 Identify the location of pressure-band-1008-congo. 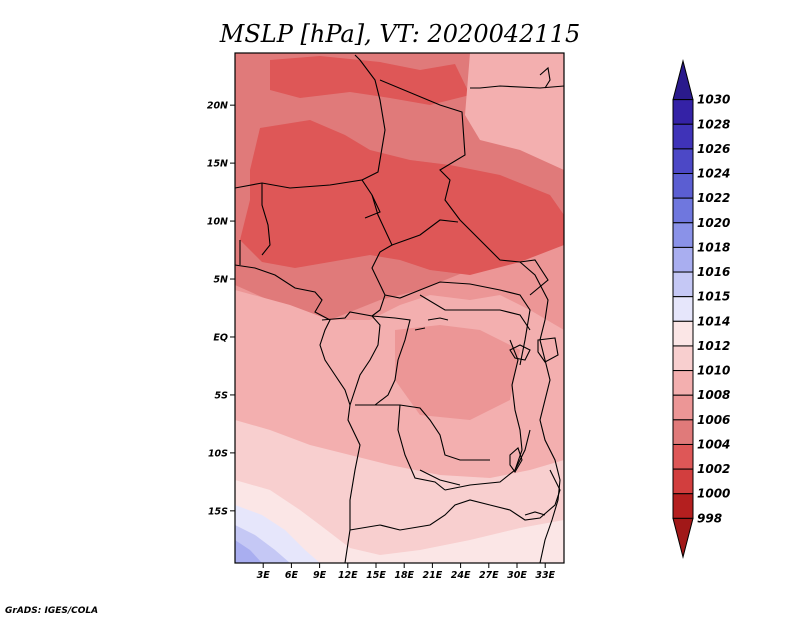
(457, 372).